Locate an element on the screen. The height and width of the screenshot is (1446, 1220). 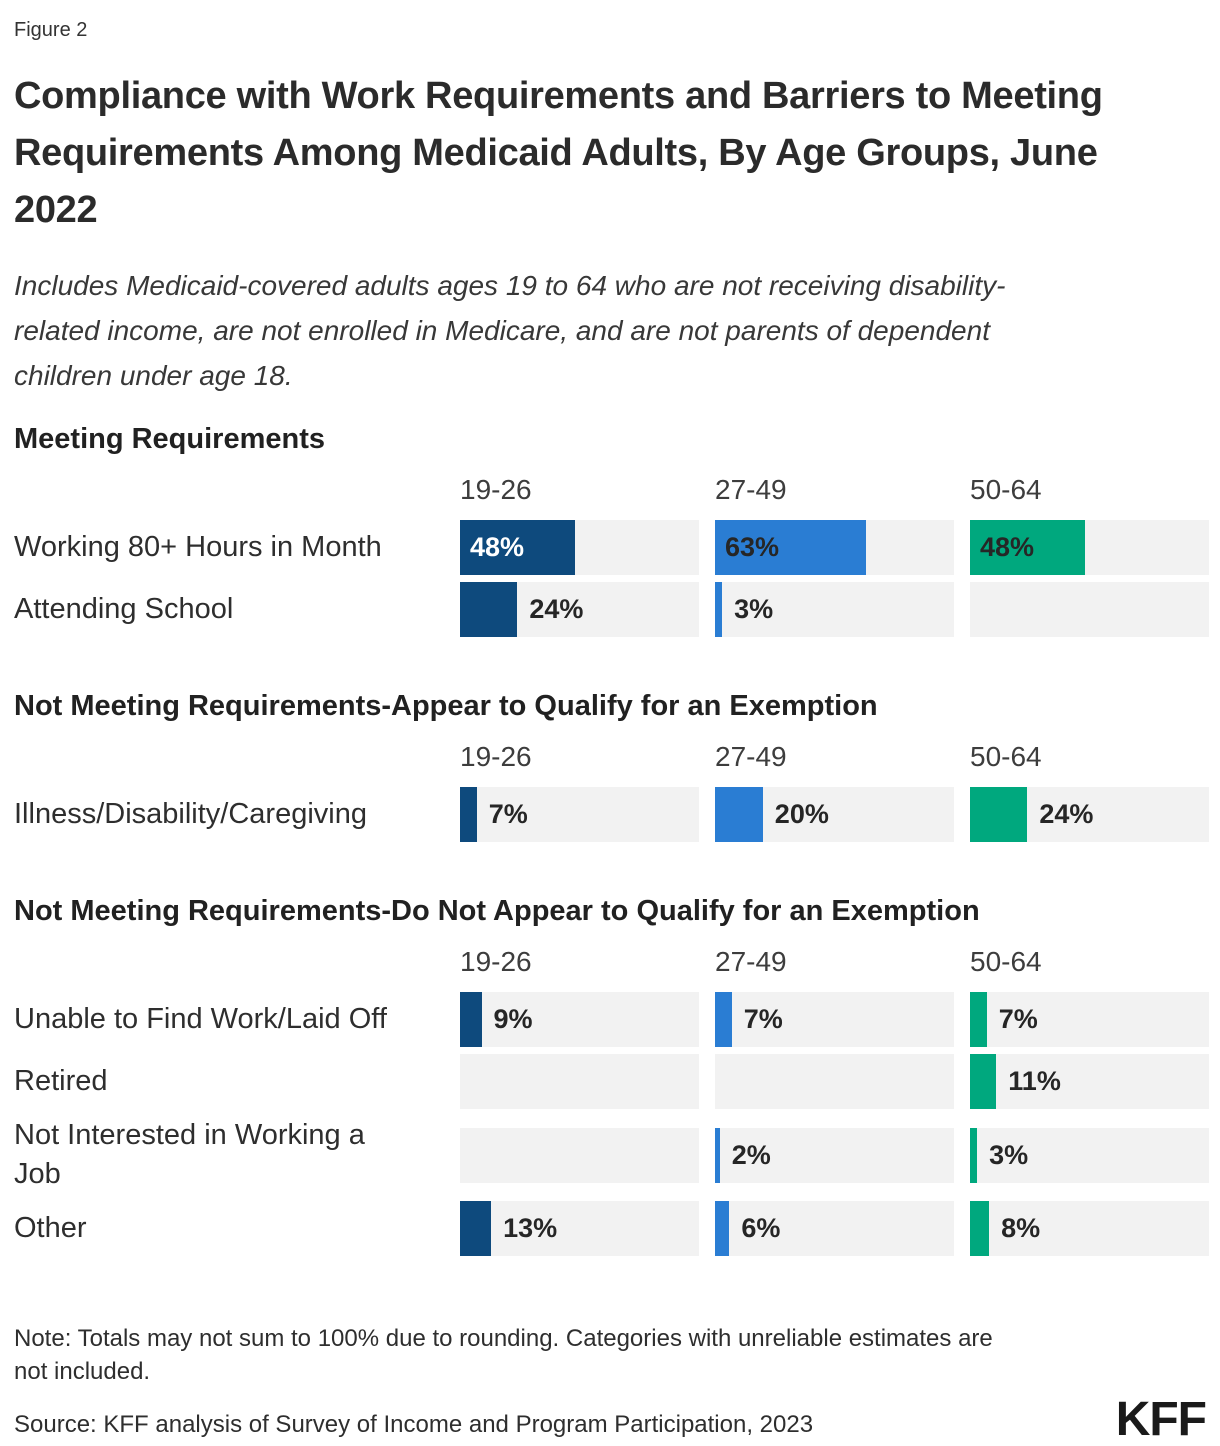
bar-track: 63% is located at coordinates (834, 547).